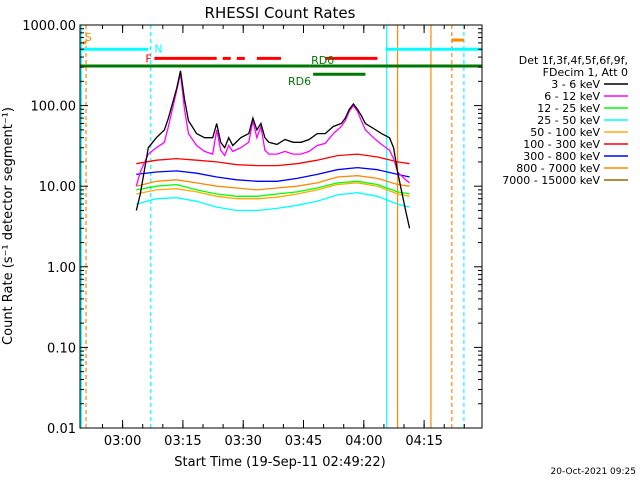  I want to click on y-tick-label: 1.00, so click(61, 268).